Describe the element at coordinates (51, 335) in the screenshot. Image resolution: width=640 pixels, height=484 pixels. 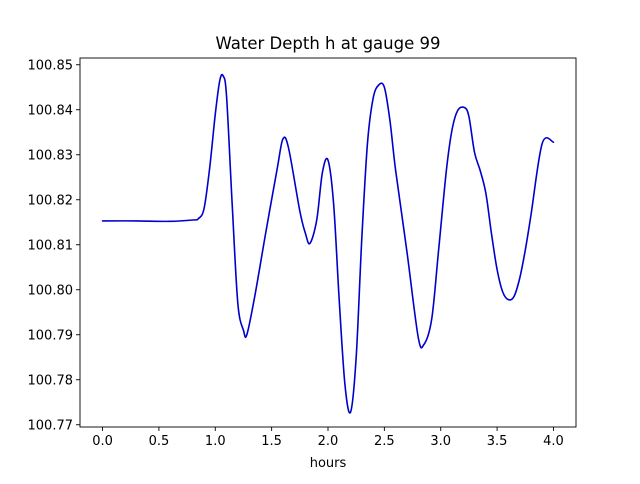
I see `y-tick-label: 100.79` at that location.